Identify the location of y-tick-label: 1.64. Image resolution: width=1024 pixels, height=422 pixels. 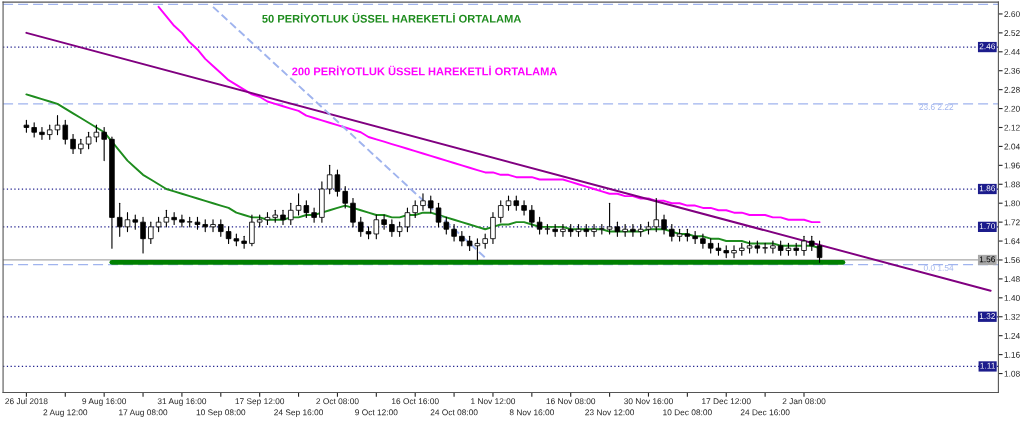
(1012, 241).